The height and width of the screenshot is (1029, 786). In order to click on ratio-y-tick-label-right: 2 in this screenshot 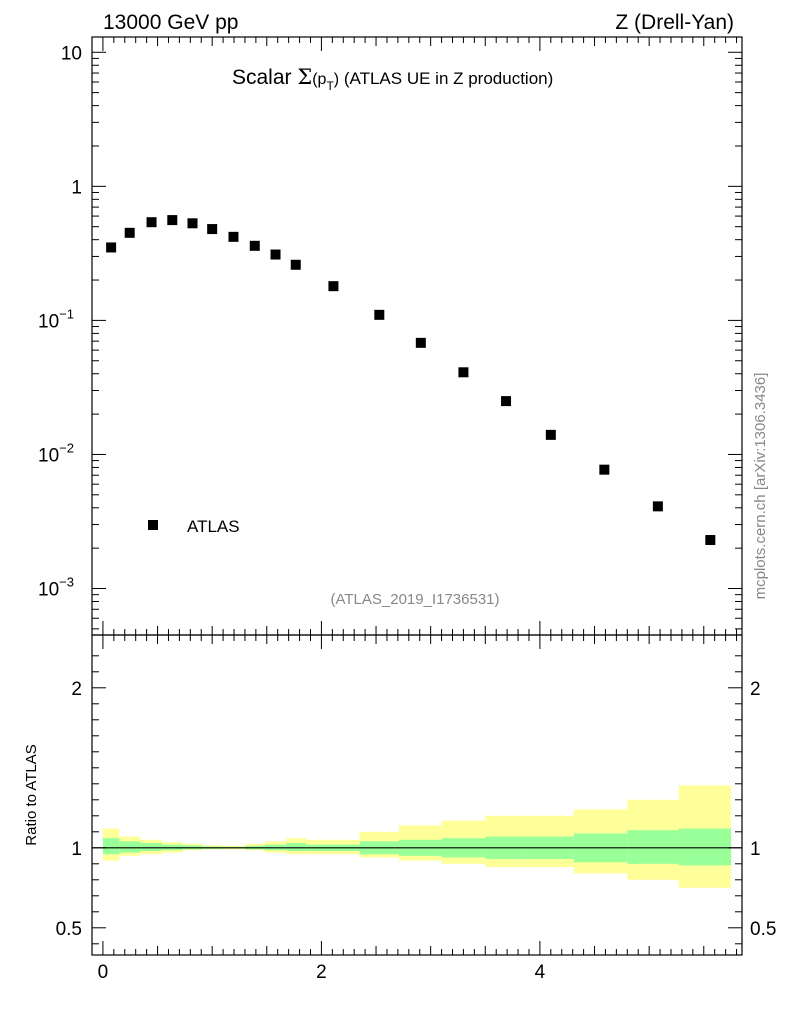, I will do `click(755, 689)`.